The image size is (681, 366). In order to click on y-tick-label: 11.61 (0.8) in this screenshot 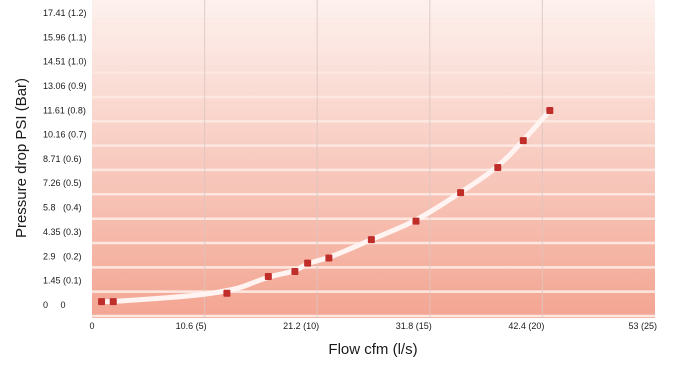, I will do `click(64, 110)`.